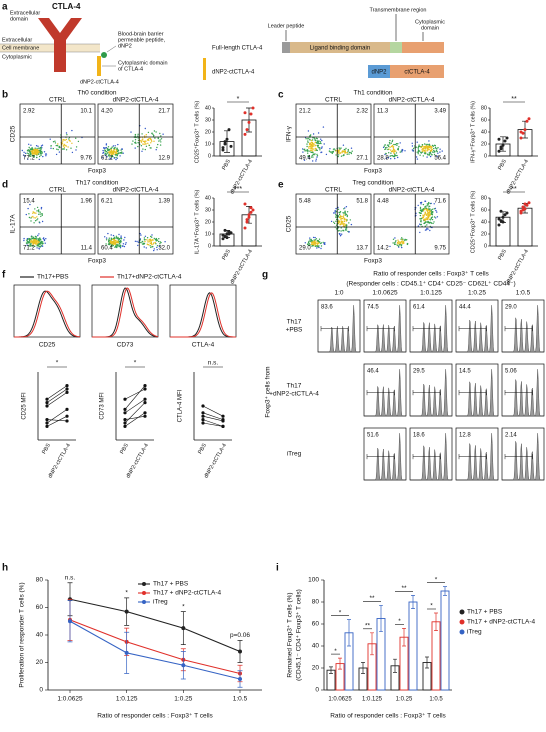 Image resolution: width=546 pixels, height=732 pixels. I want to click on quadrant-value: 28.8, so click(383, 159).